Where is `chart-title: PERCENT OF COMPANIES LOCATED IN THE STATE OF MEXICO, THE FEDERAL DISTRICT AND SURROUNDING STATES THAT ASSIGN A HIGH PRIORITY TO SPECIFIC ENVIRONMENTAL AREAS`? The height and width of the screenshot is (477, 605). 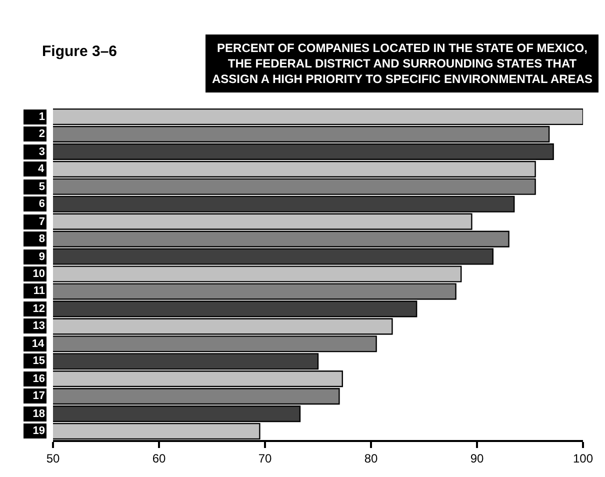
chart-title: PERCENT OF COMPANIES LOCATED IN THE STATE OF MEXICO, THE FEDERAL DISTRICT AND SURROUNDING STATES THAT ASSIGN A HIGH PRIORITY TO SPECIFIC ENVIRONMENTAL AREAS is located at coordinates (402, 63).